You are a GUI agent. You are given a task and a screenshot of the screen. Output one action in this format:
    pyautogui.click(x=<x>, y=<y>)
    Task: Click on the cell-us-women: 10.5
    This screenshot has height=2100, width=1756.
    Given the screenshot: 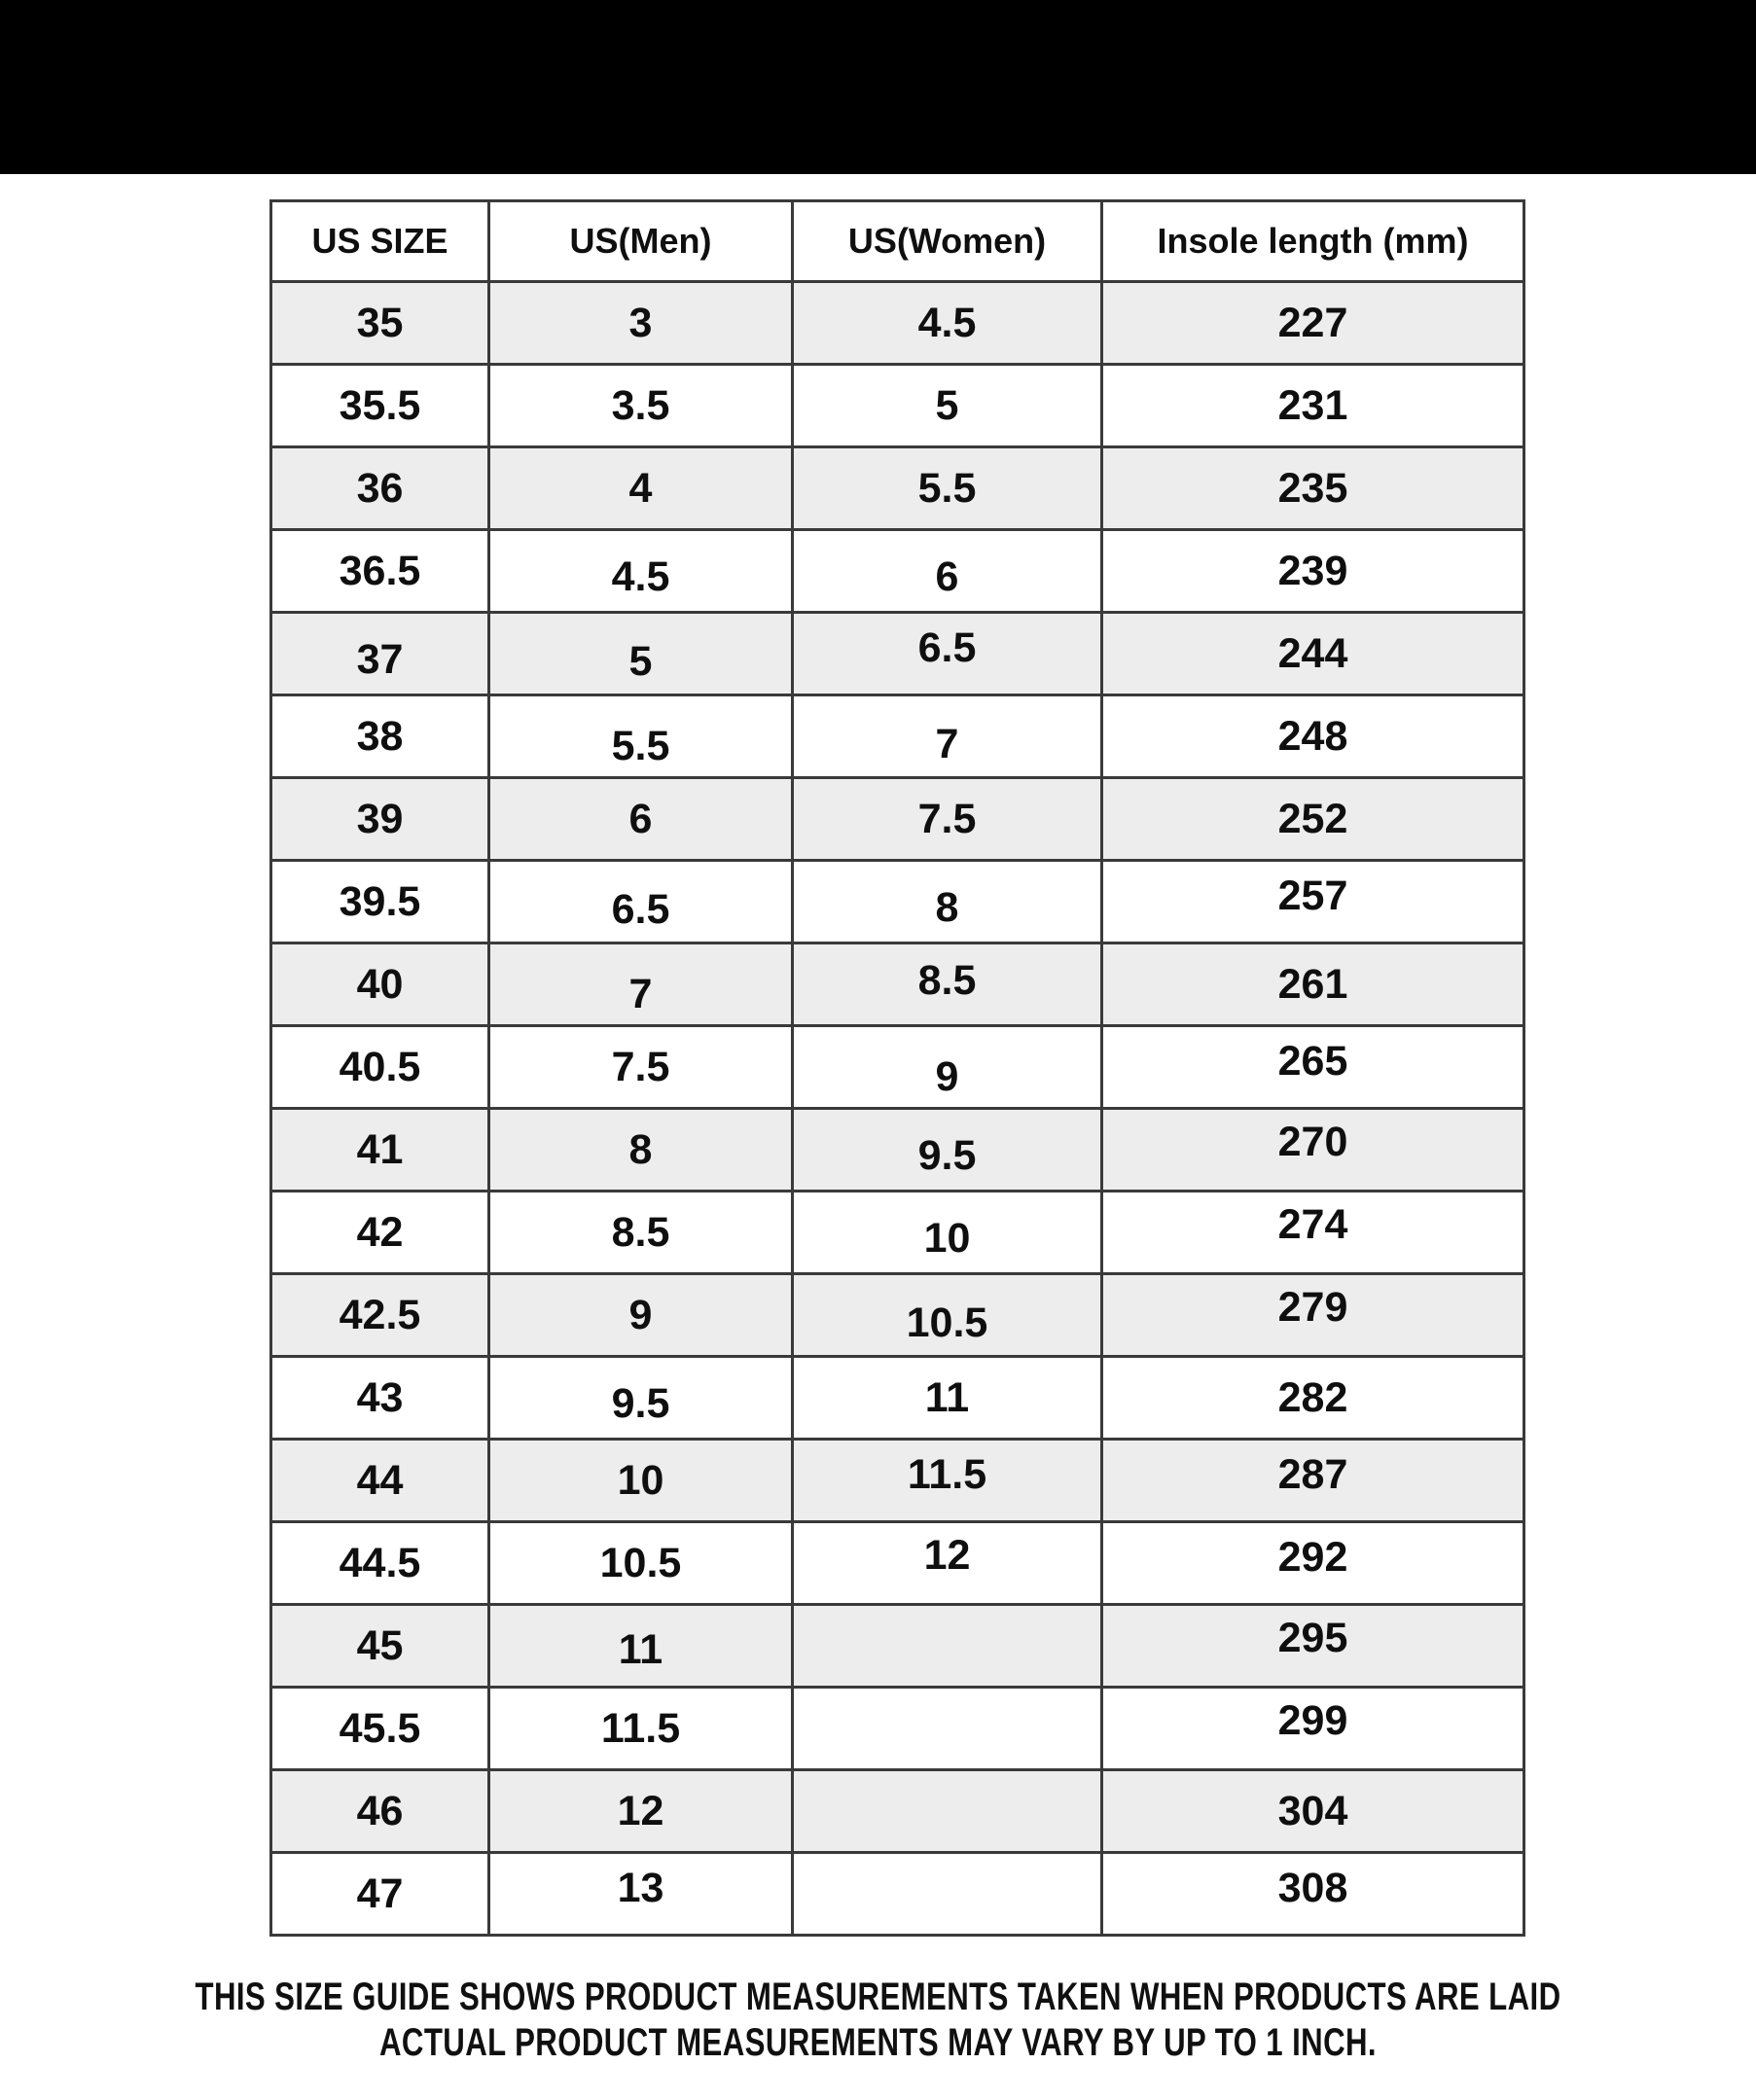 What is the action you would take?
    pyautogui.click(x=947, y=1315)
    